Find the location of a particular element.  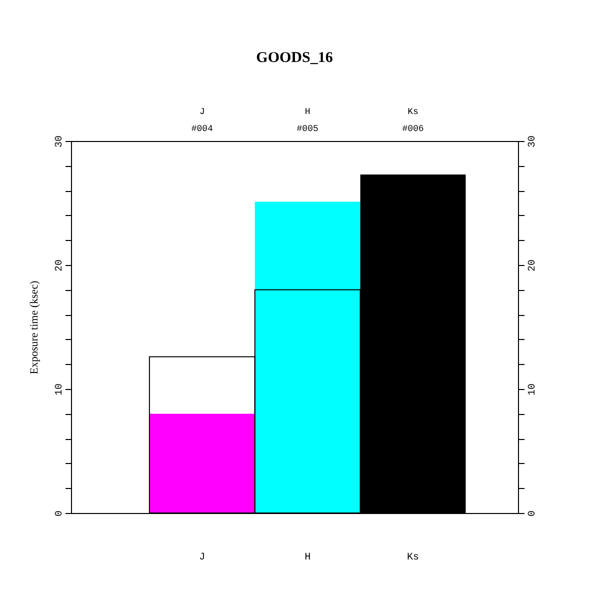

text: #006 is located at coordinates (413, 129).